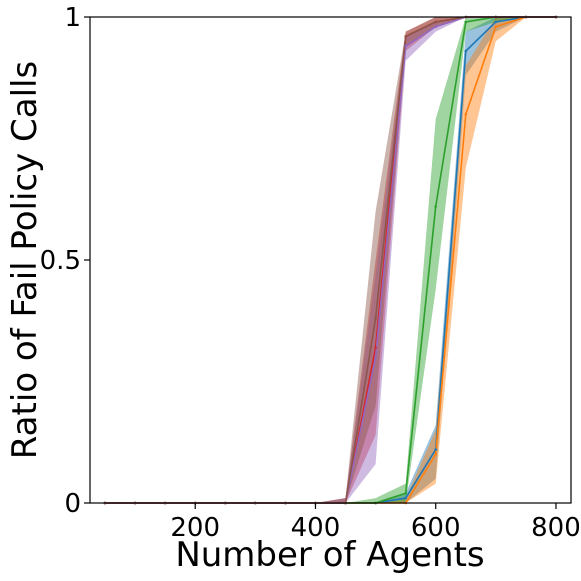  I want to click on x-tick-label: 800, so click(556, 528).